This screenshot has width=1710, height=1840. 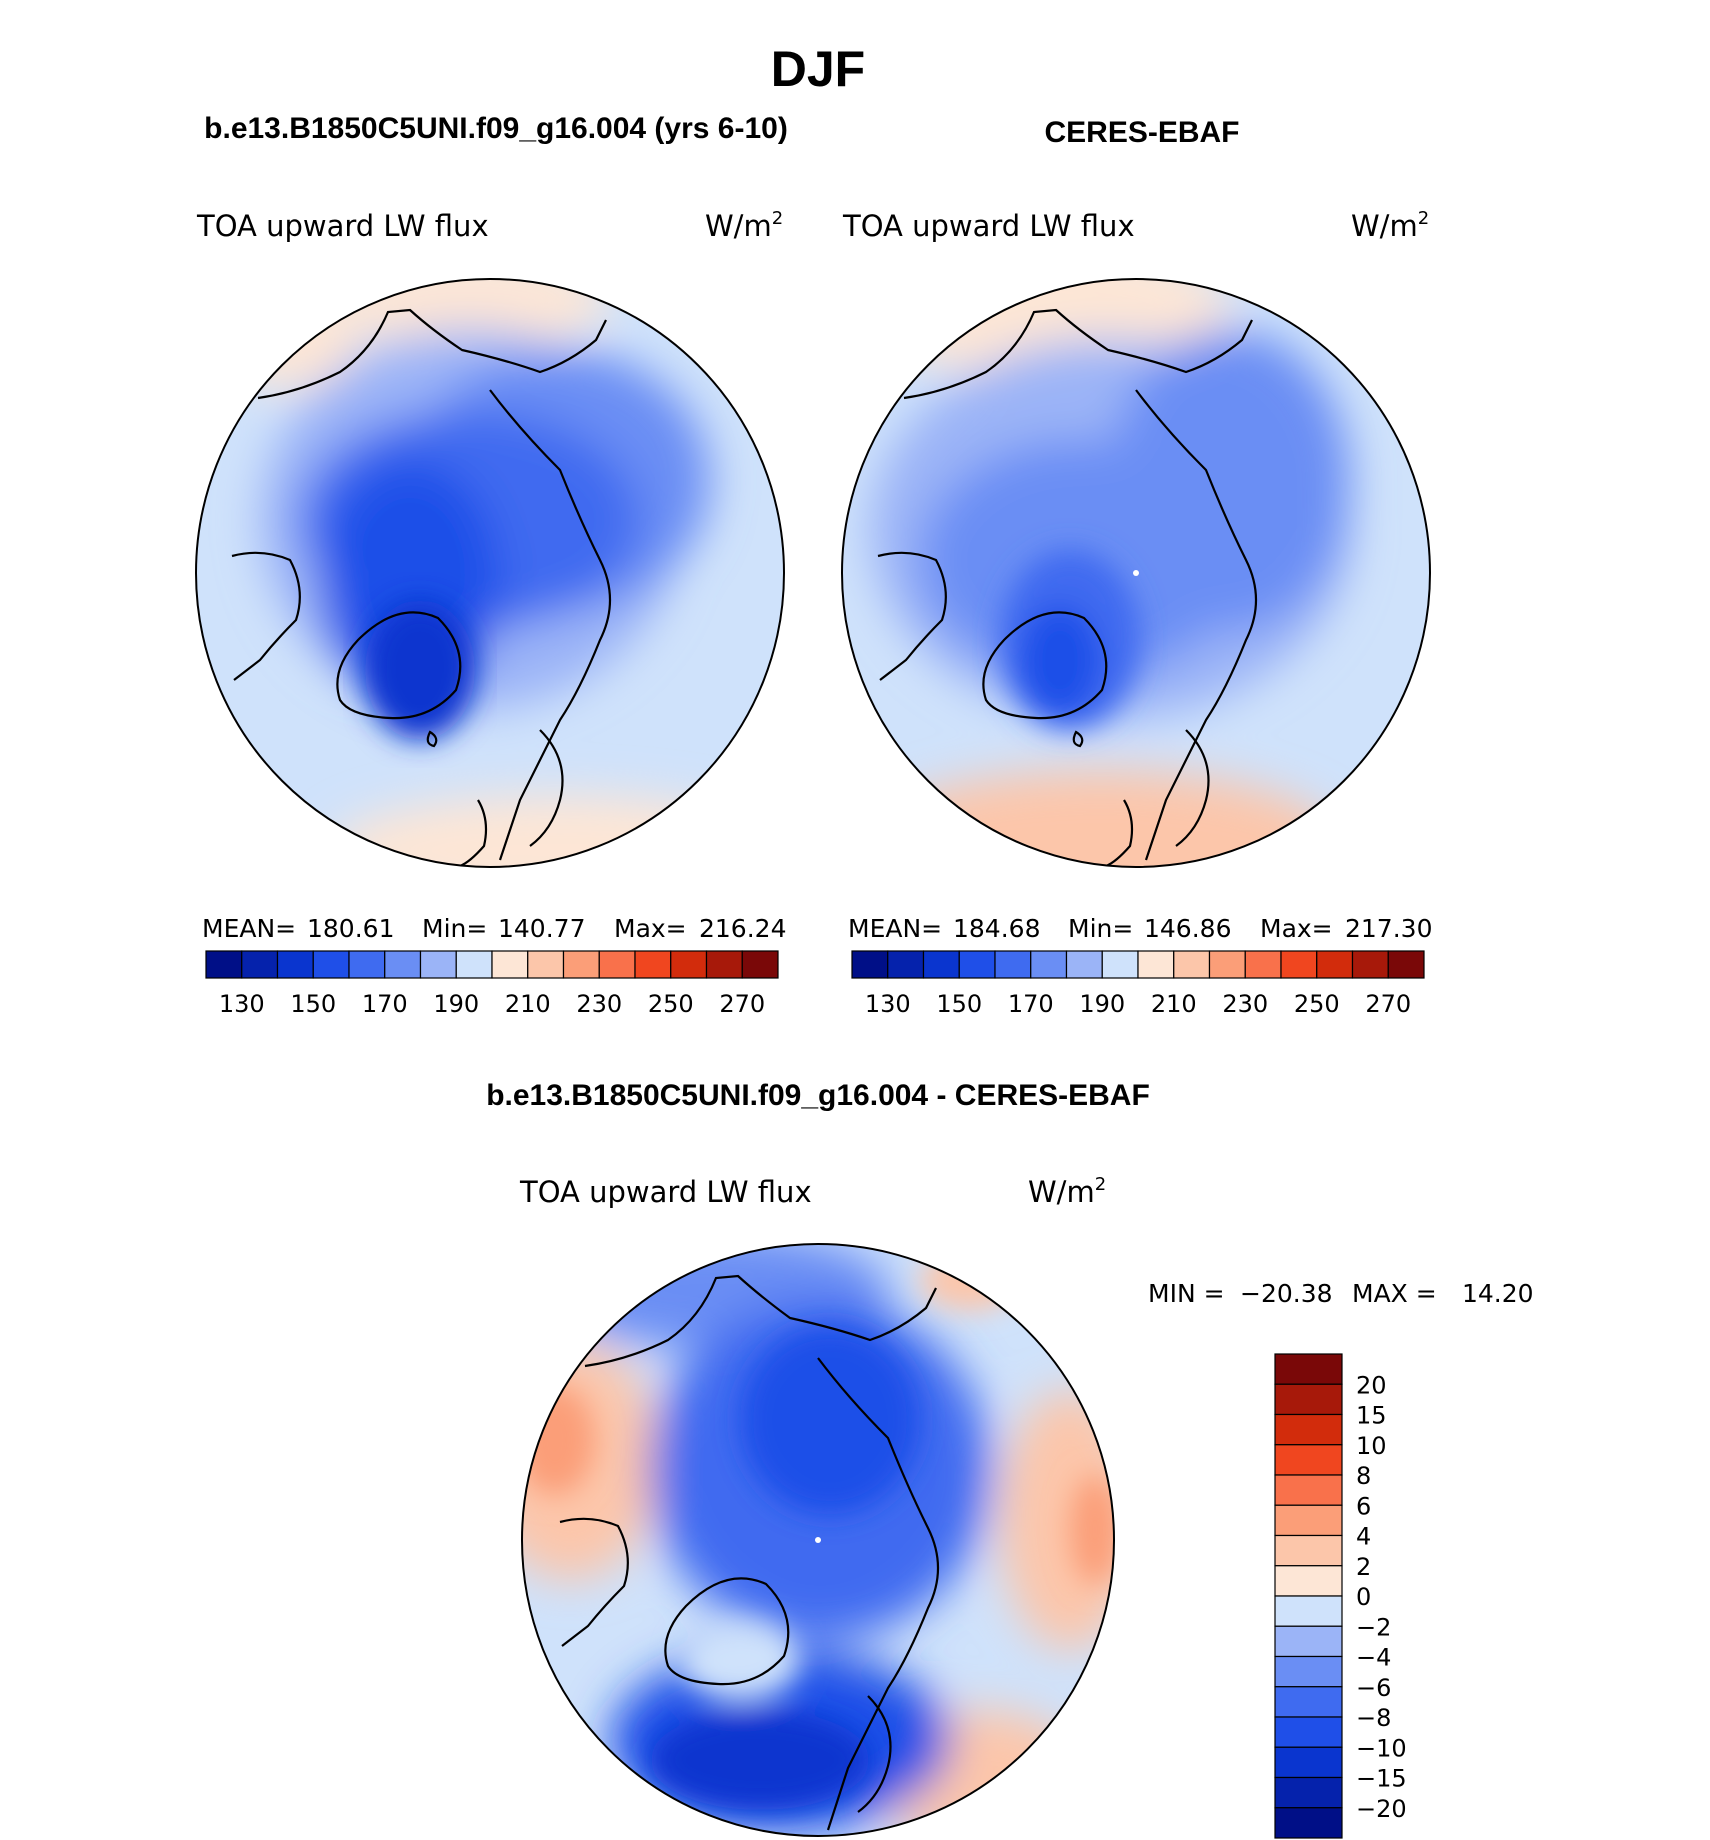 I want to click on panel1-units-label: W/m2, so click(x=744, y=225).